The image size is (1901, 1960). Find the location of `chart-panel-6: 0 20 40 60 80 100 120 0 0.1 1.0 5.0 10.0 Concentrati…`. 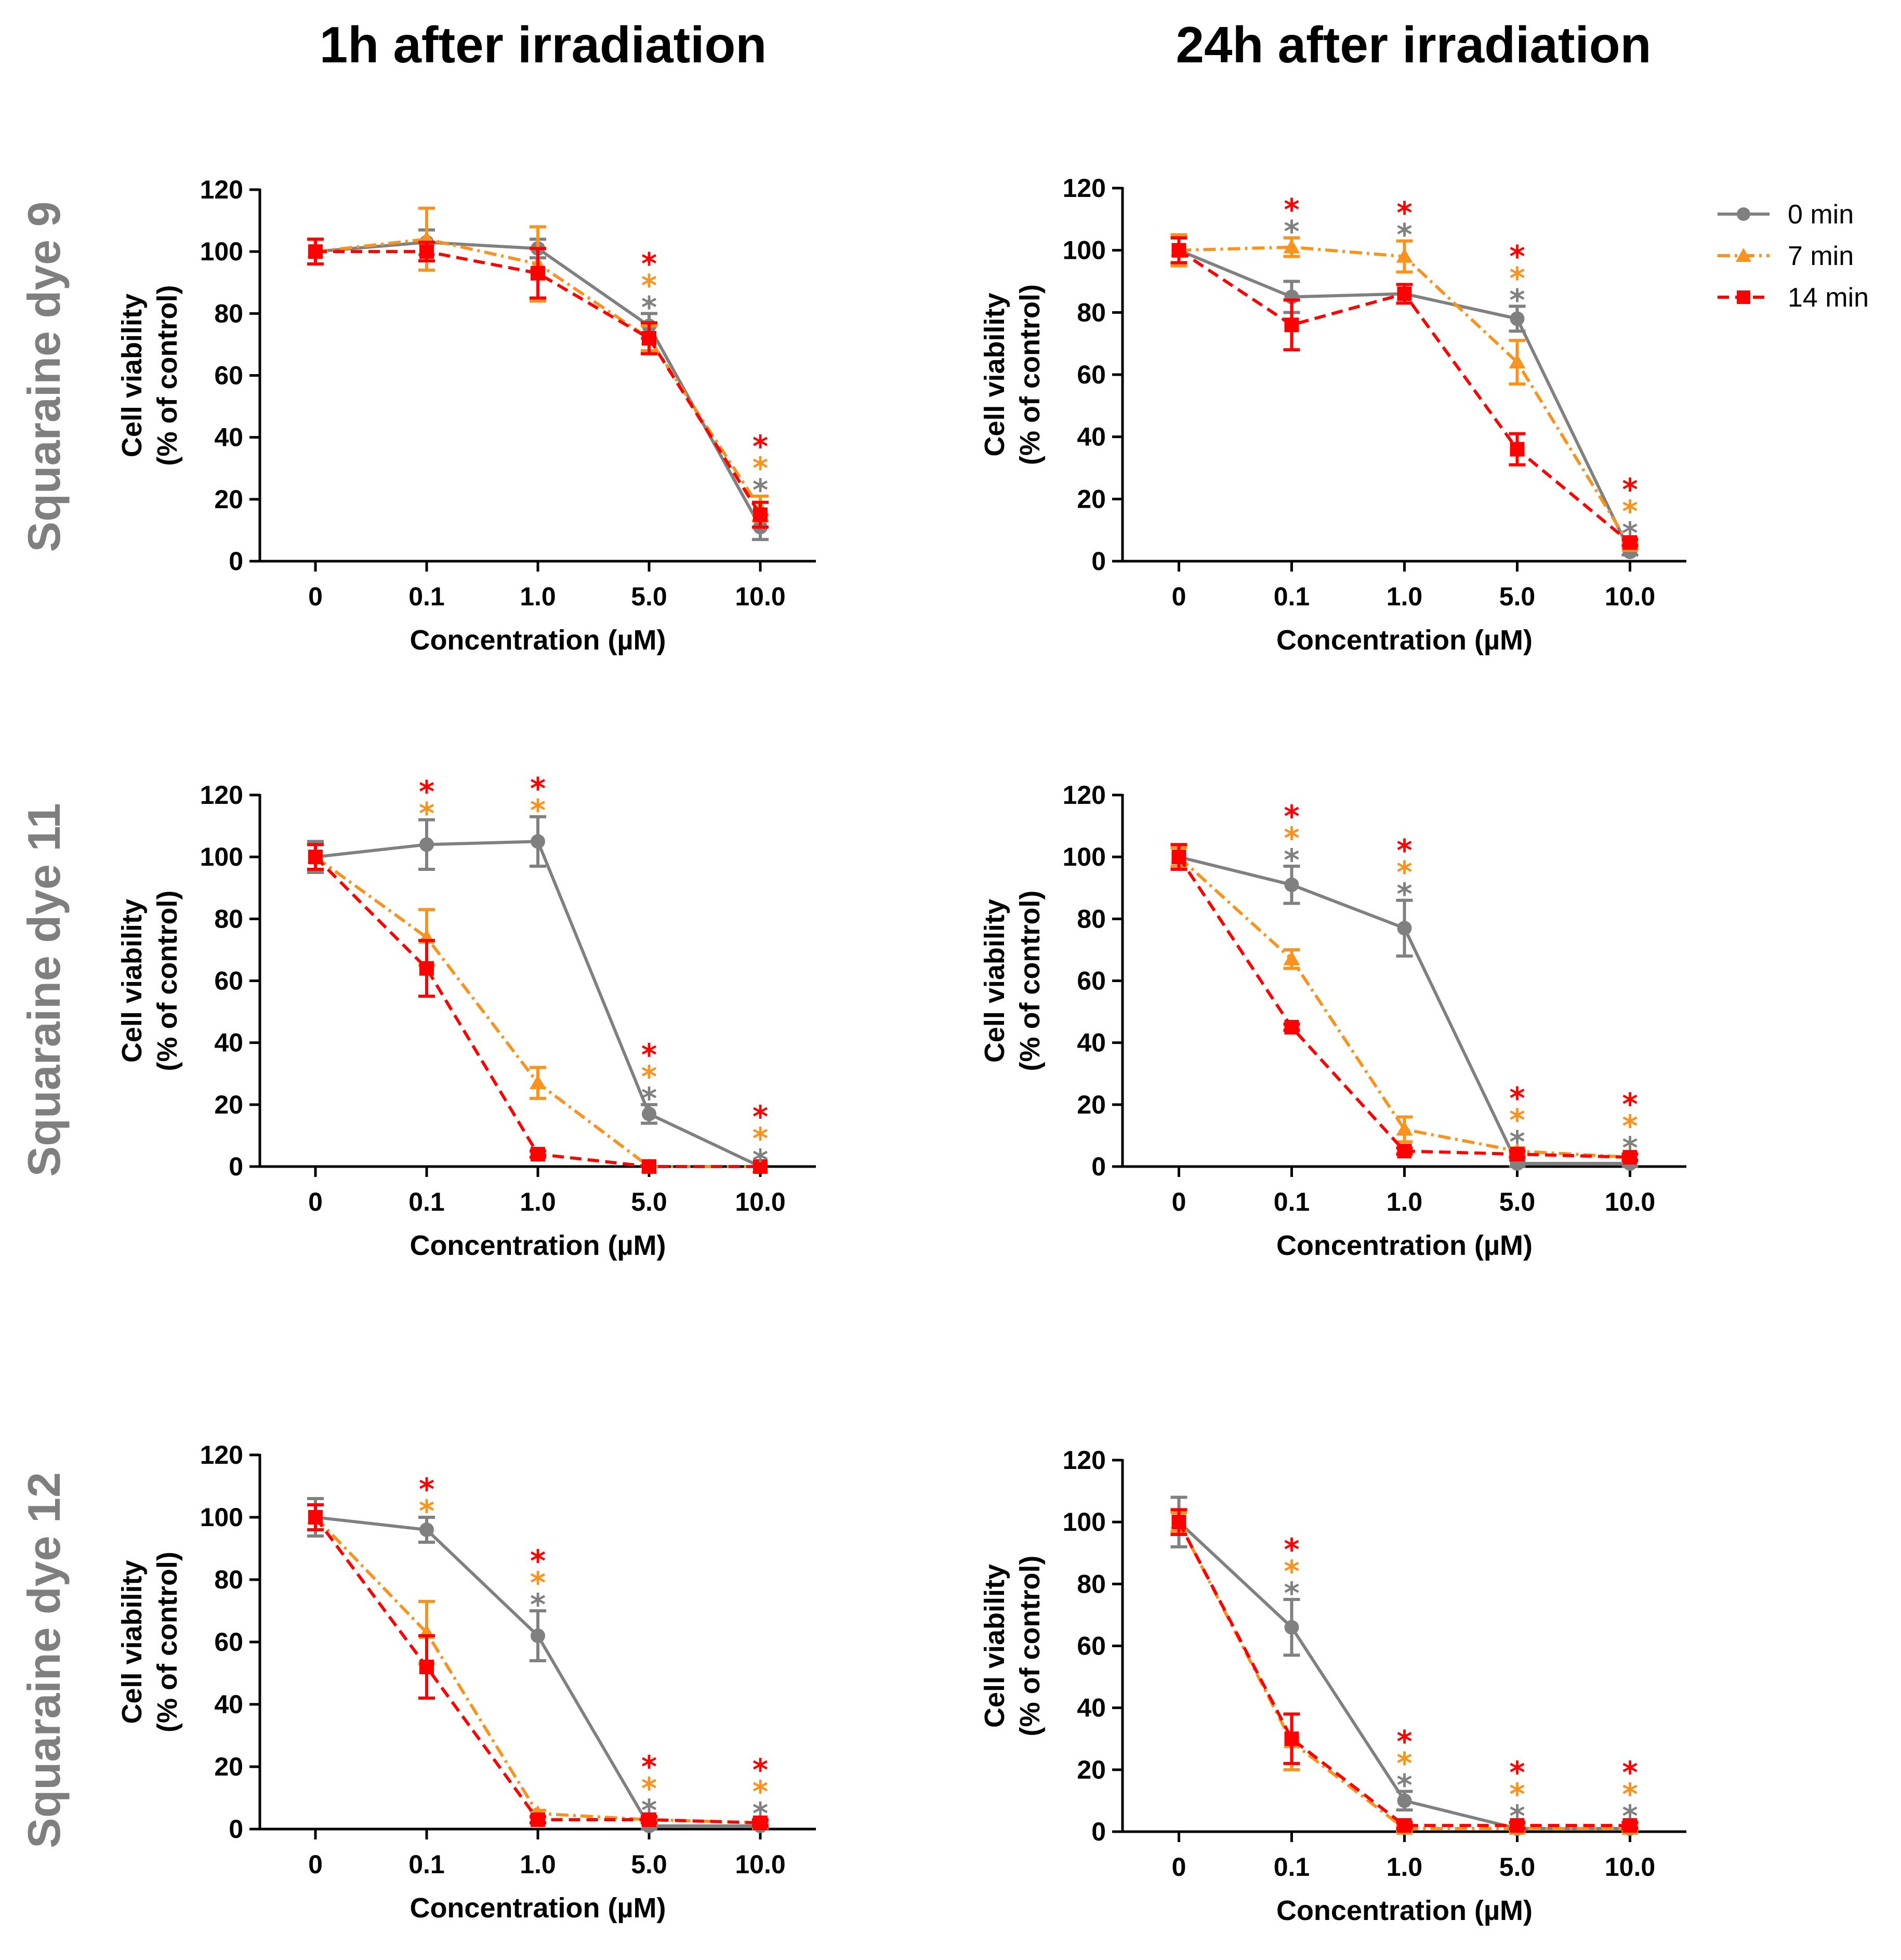

chart-panel-6: 0 20 40 60 80 100 120 0 0.1 1.0 5.0 10.0 Concentrati… is located at coordinates (1333, 1686).